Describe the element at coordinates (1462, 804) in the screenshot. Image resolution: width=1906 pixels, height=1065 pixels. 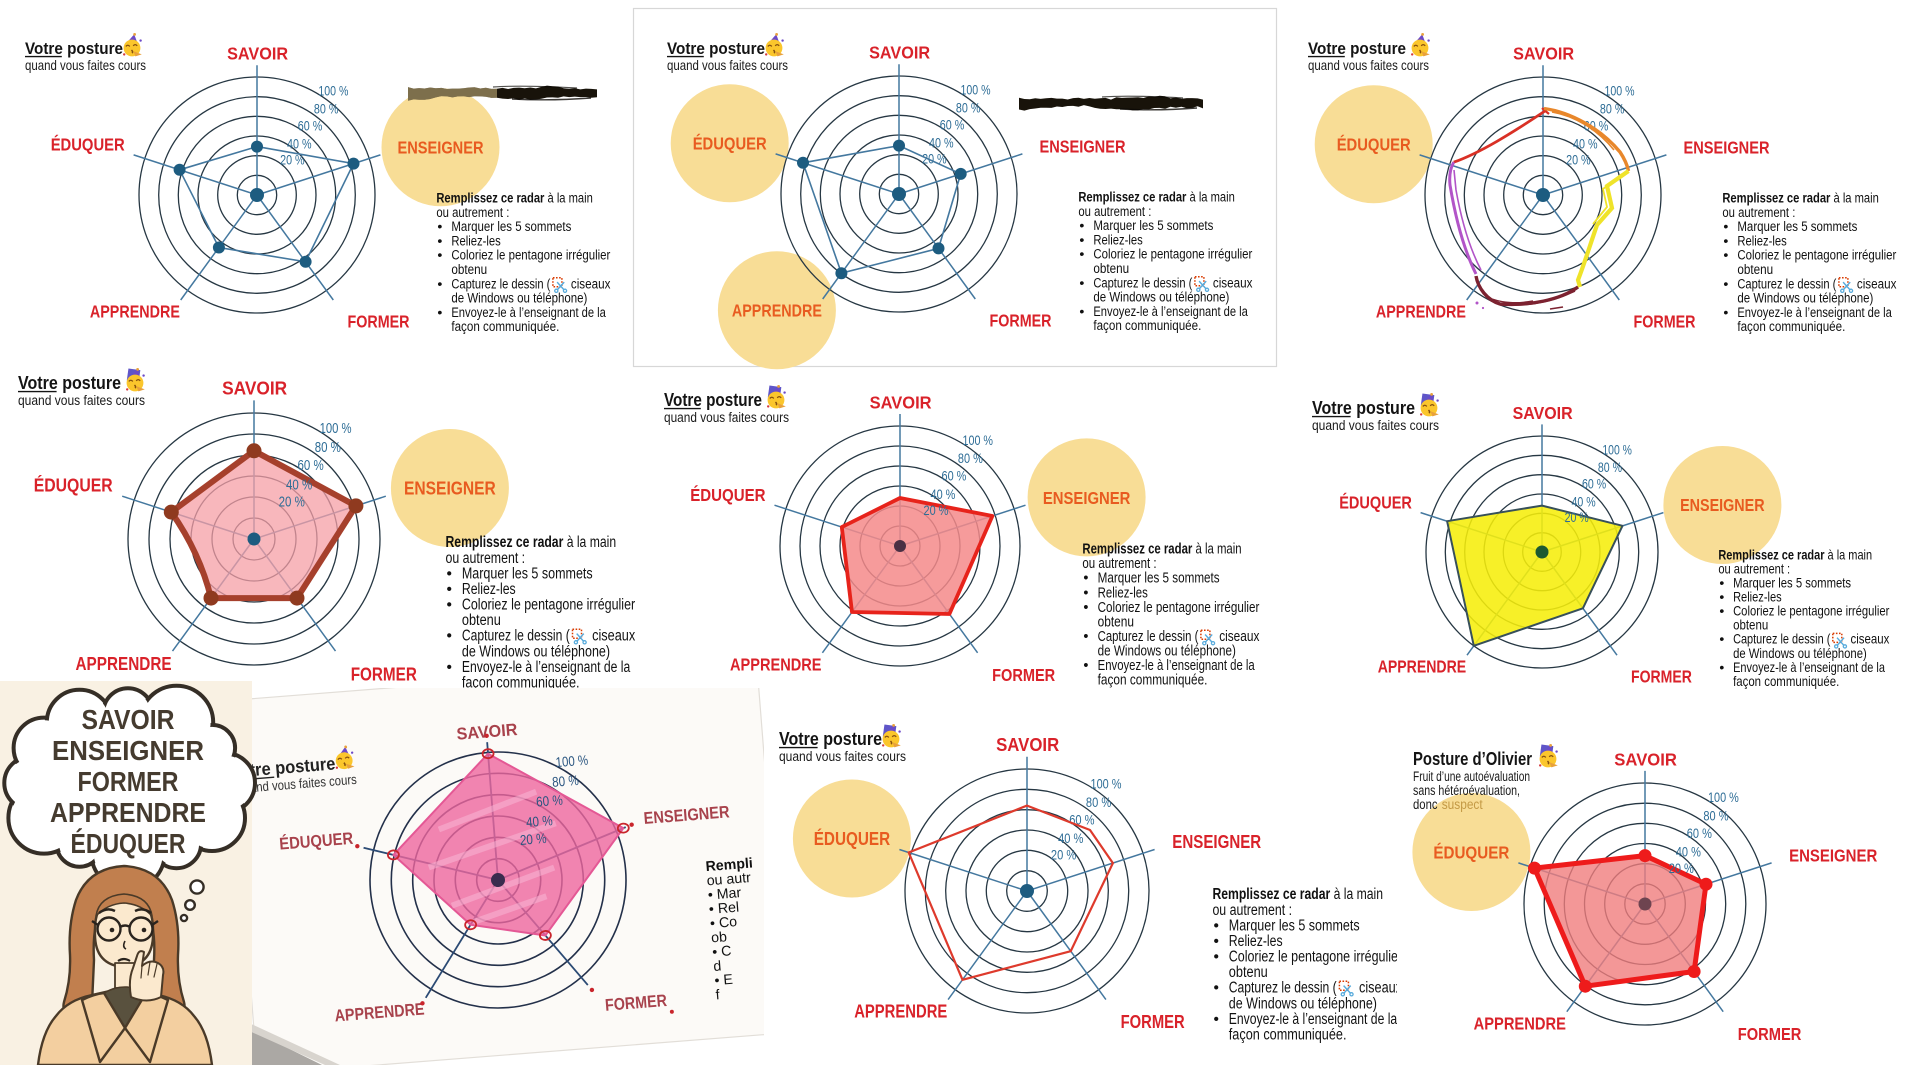
I see `svg-text: suspect` at that location.